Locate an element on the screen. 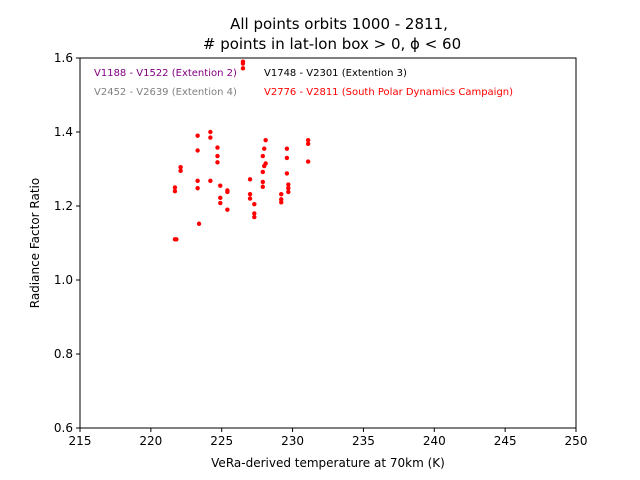  x-axis-label: VeRa-derived temperature at 70km (K) is located at coordinates (328, 463).